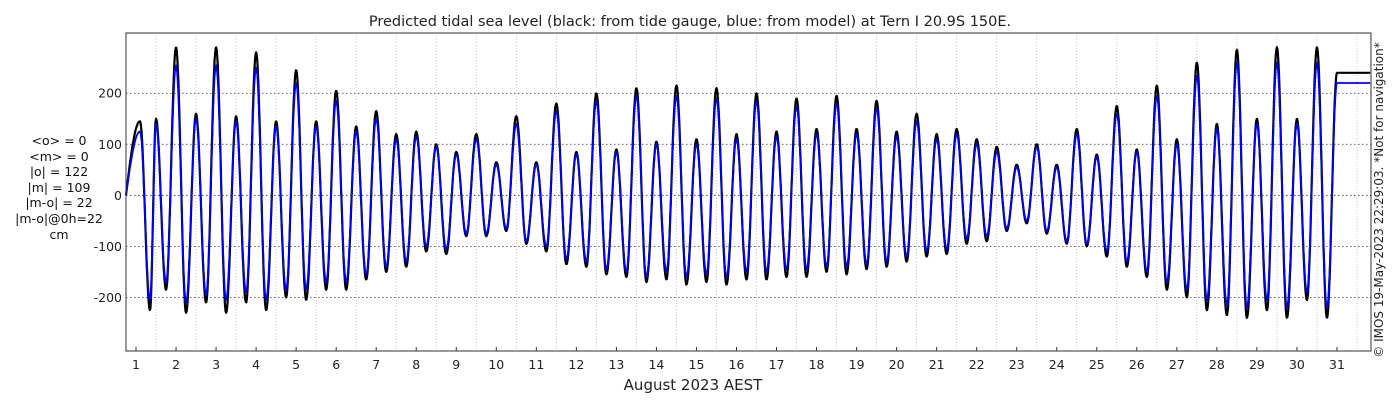 Image resolution: width=1400 pixels, height=400 pixels. Describe the element at coordinates (296, 364) in the screenshot. I see `x-tick-label: 5` at that location.